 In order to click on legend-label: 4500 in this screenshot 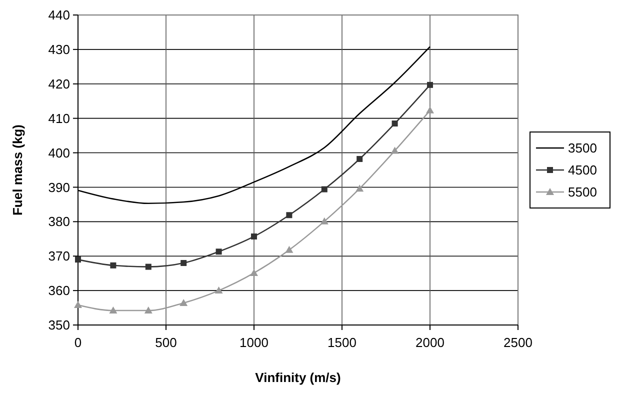, I will do `click(582, 170)`.